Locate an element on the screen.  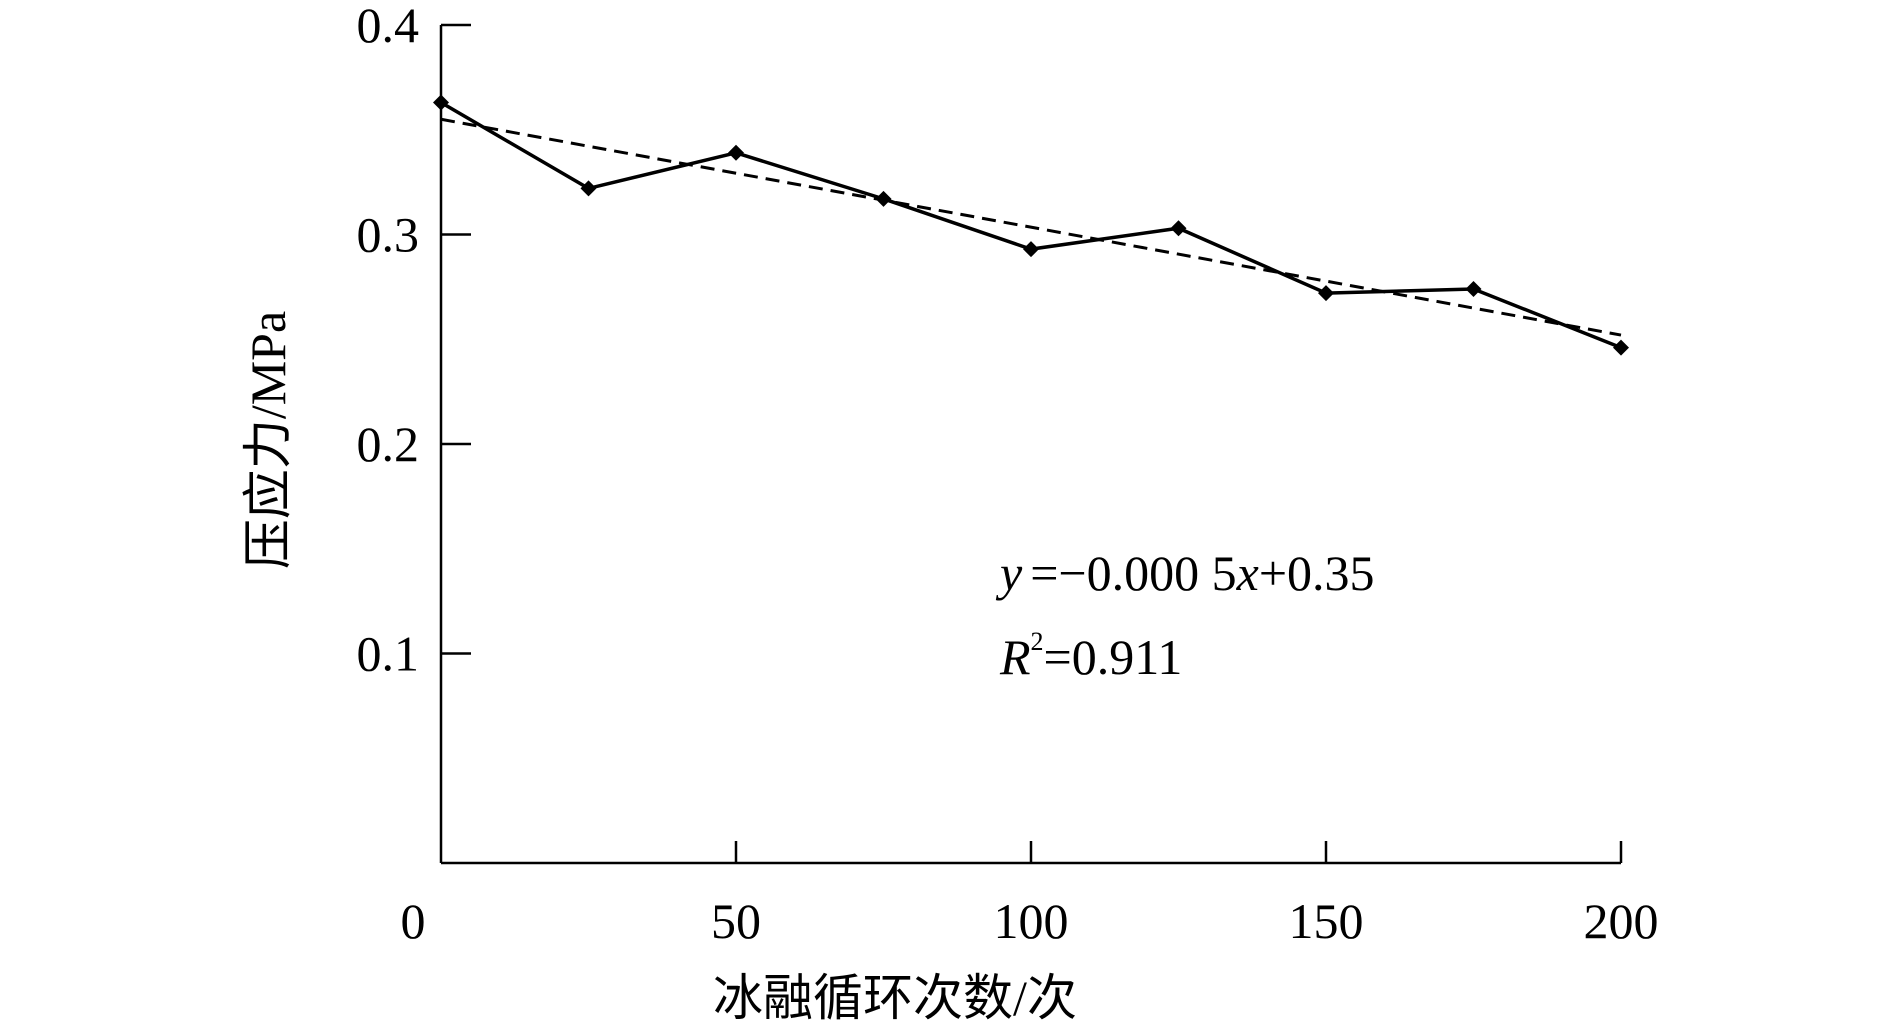
equation-rhs-a: =−0.000 5 is located at coordinates (1133, 573).